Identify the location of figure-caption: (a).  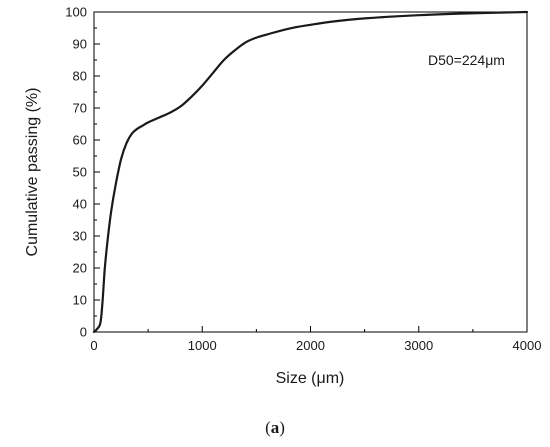
(275, 427).